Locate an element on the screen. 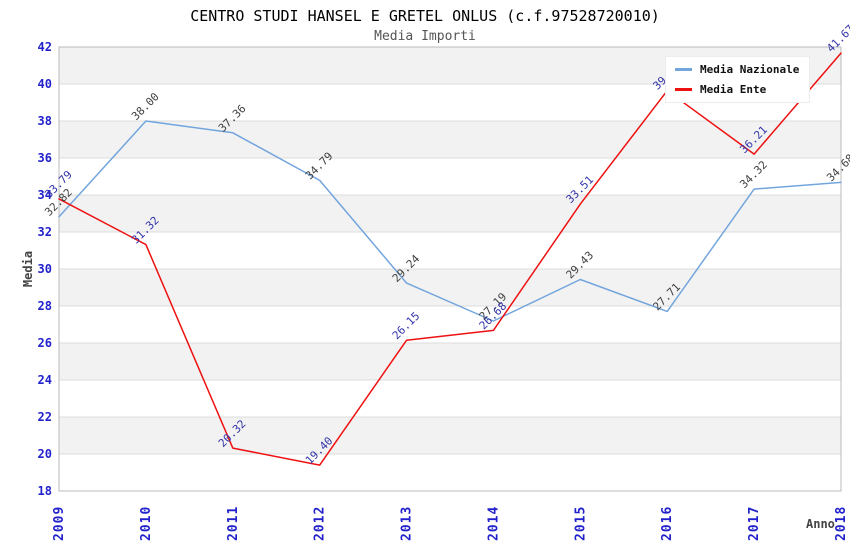  y-tick-label: 36 is located at coordinates (45, 158).